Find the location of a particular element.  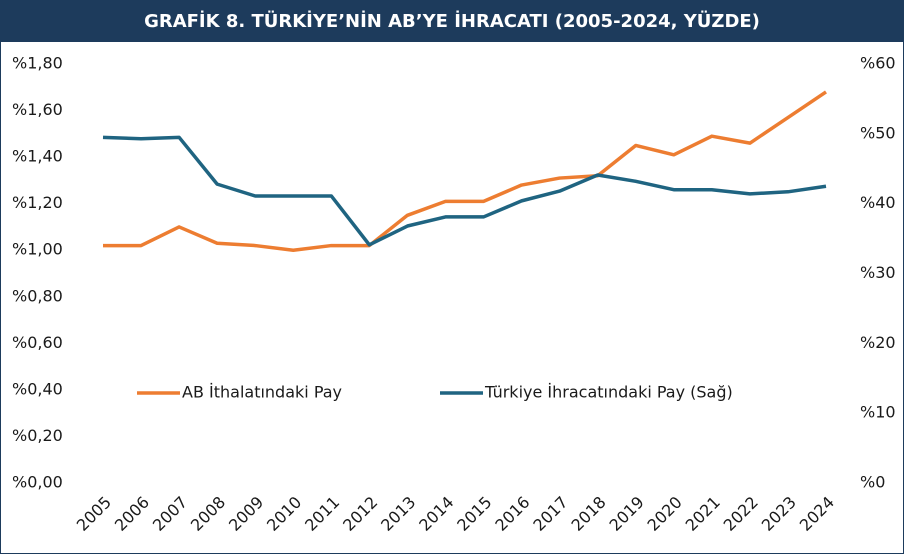

y2-tick-label: %10 is located at coordinates (878, 412).